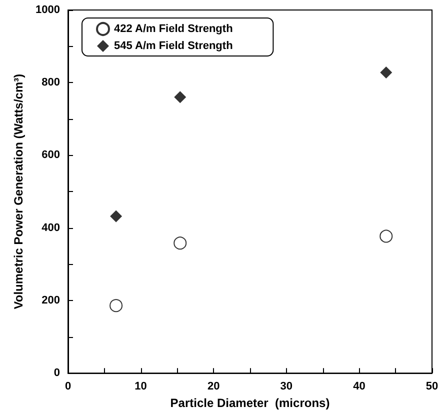 The image size is (444, 414). Describe the element at coordinates (432, 386) in the screenshot. I see `x-tick-label: 50` at that location.